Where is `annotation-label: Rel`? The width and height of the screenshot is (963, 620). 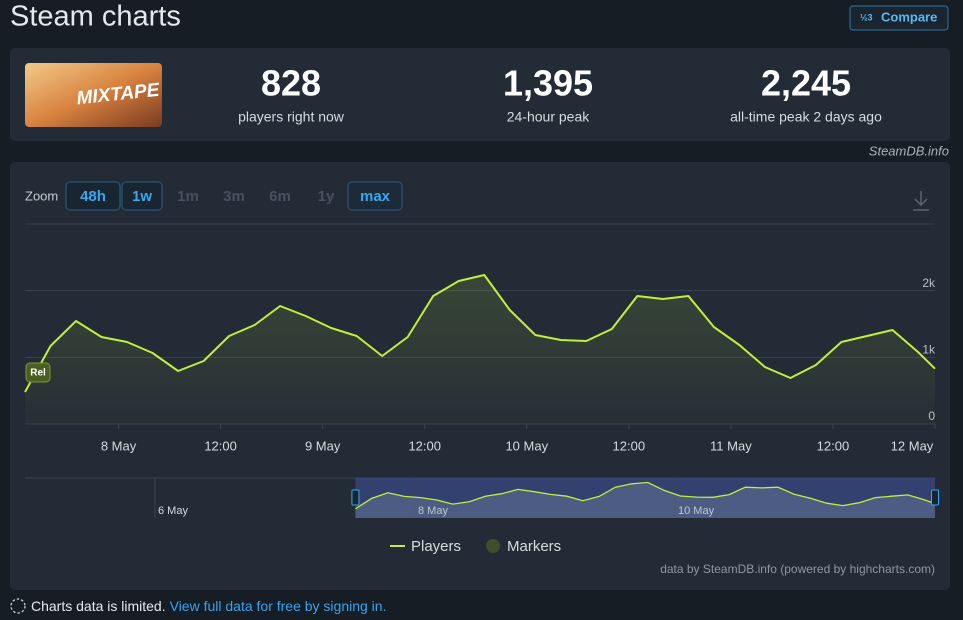 annotation-label: Rel is located at coordinates (38, 373).